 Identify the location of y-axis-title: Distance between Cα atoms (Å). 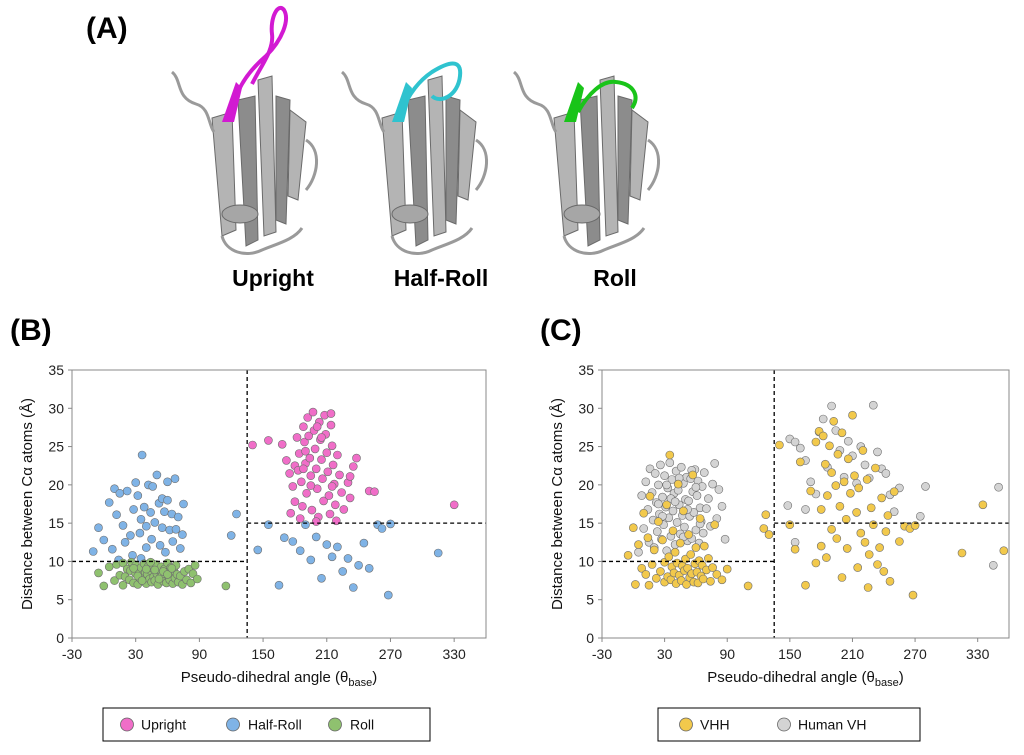
(557, 504).